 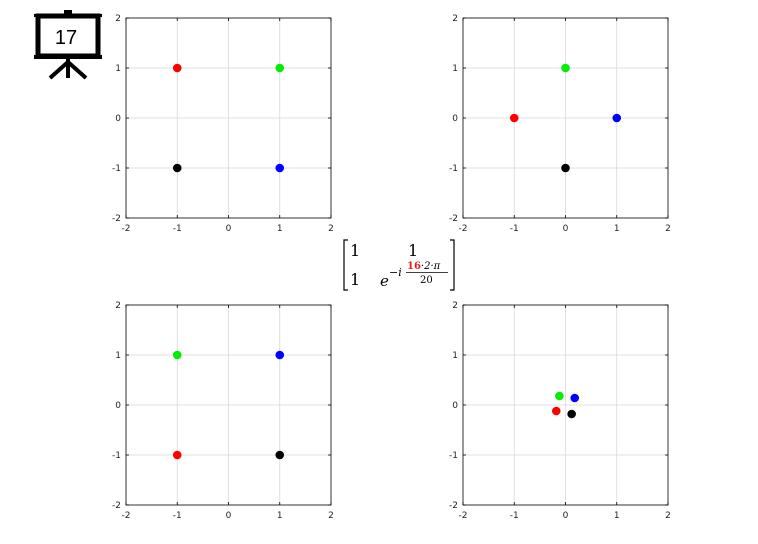 I want to click on matrix-exp-denominator: 20, so click(x=426, y=280).